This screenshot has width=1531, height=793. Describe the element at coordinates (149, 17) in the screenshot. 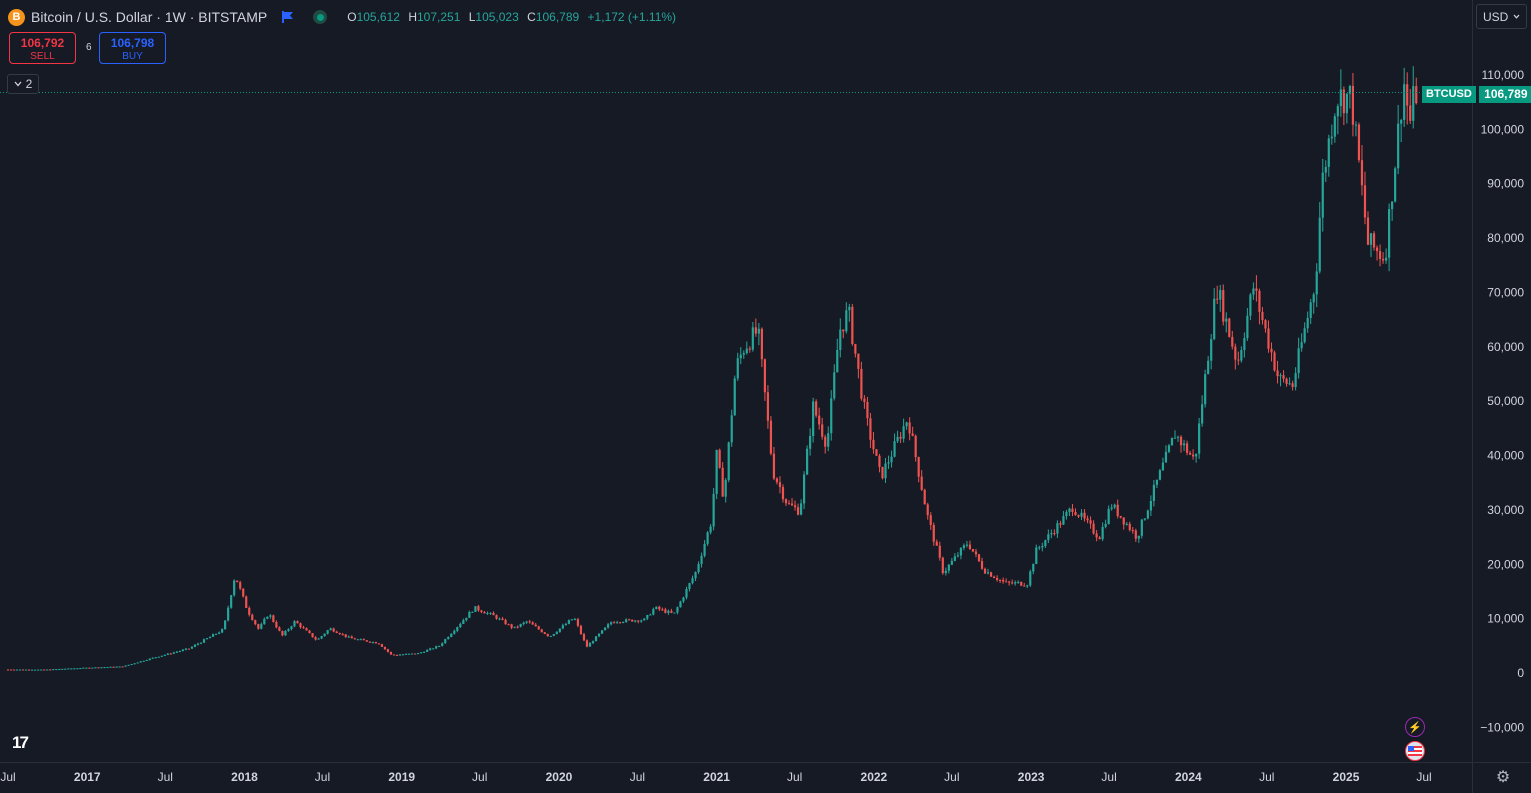

I see `symbol-title: Bitcoin / U.S. Dollar · 1W · BITSTAMP` at that location.